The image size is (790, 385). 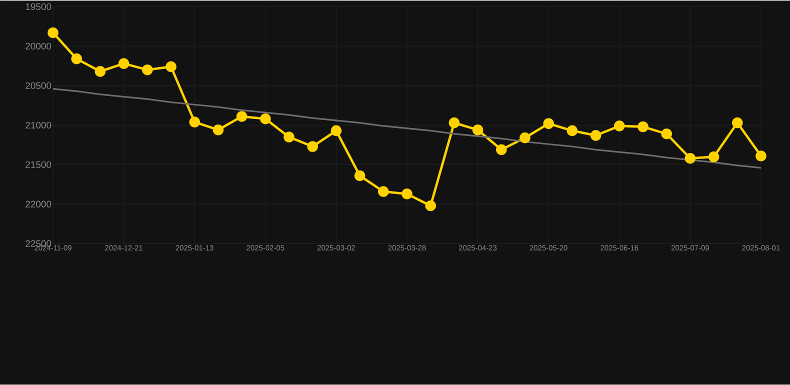 What do you see at coordinates (39, 46) in the screenshot?
I see `y-tick-label: 20000` at bounding box center [39, 46].